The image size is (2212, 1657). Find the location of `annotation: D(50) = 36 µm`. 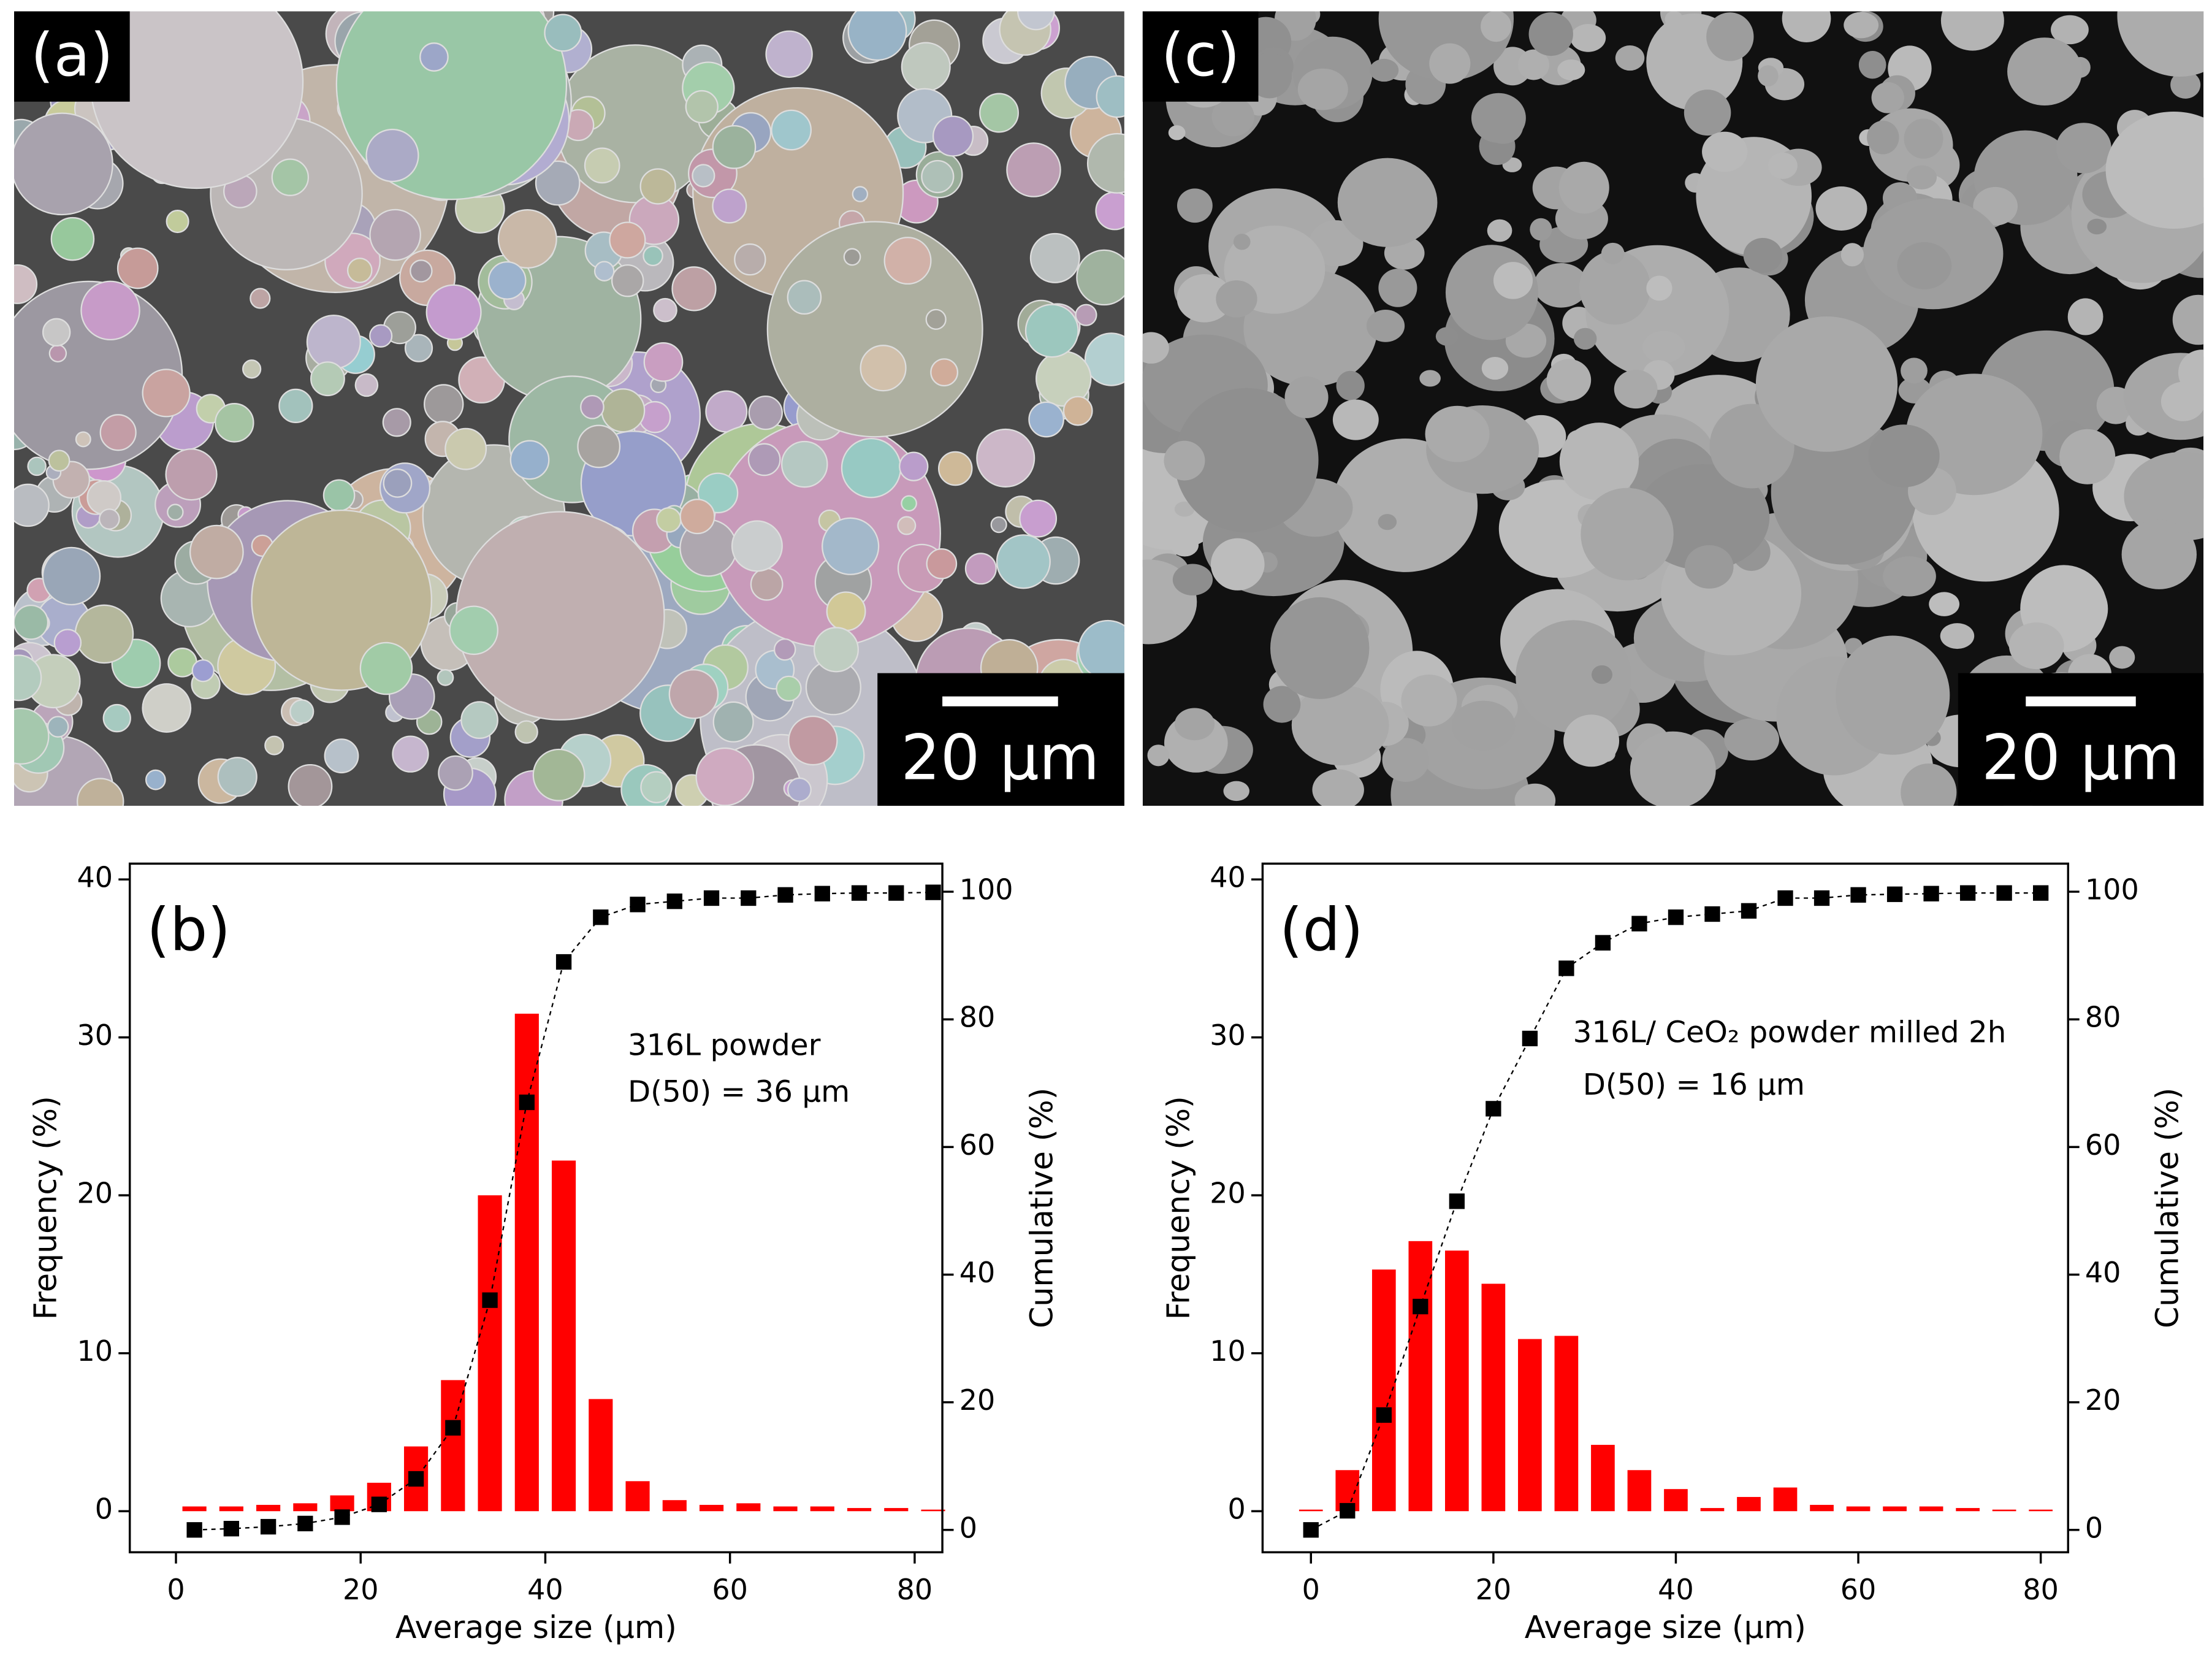

annotation: D(50) = 36 µm is located at coordinates (739, 1091).